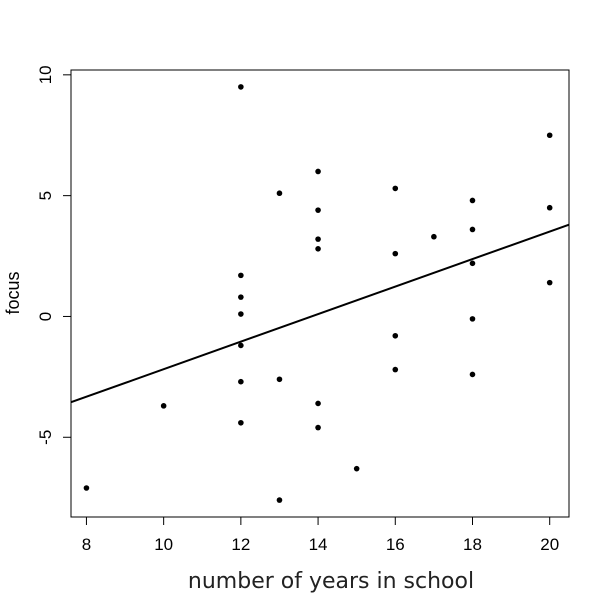  I want to click on x-axis-title: number of years in school, so click(331, 581).